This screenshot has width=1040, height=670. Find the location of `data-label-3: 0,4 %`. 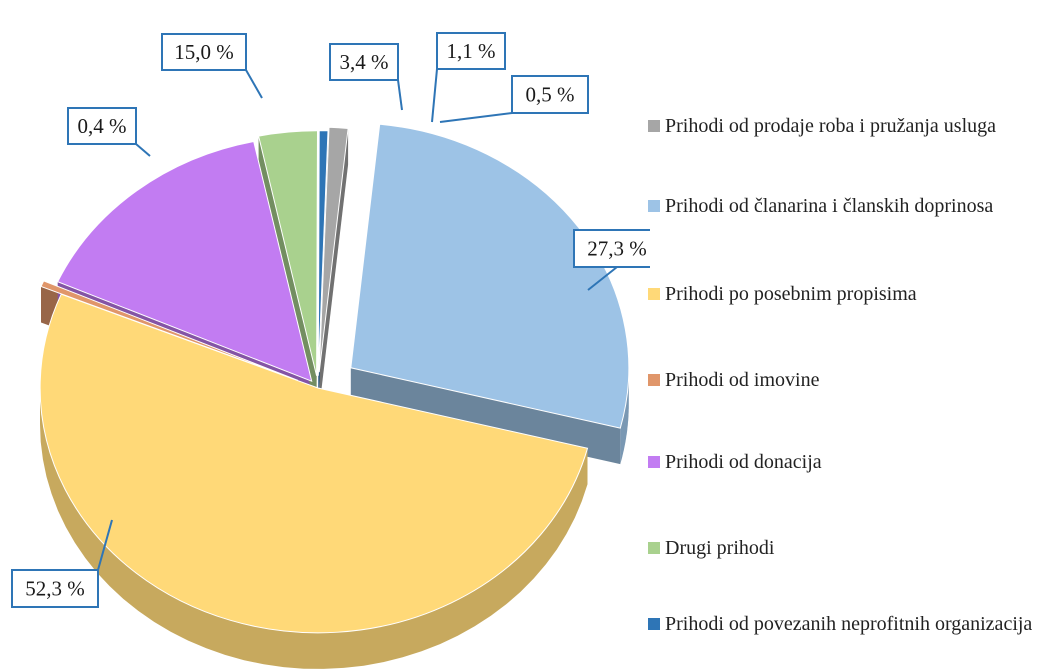

data-label-3: 0,4 % is located at coordinates (109, 132).